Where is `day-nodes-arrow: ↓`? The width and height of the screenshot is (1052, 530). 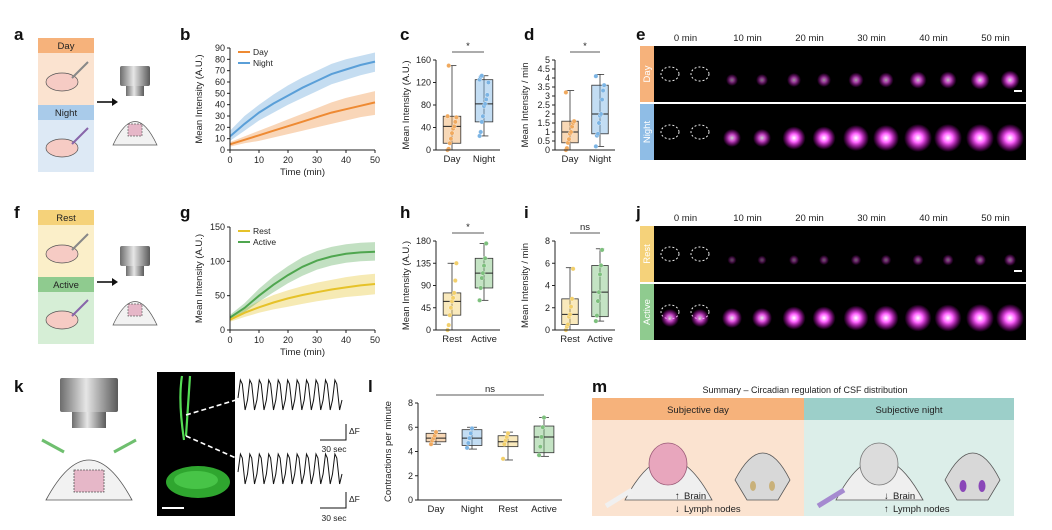
day-nodes-arrow: ↓ is located at coordinates (677, 509).